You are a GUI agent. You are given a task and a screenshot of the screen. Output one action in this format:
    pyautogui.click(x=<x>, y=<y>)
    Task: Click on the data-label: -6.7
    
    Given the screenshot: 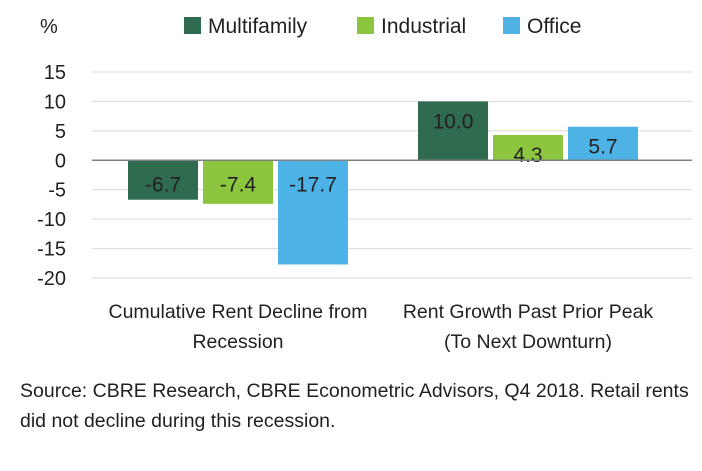 What is the action you would take?
    pyautogui.click(x=163, y=184)
    